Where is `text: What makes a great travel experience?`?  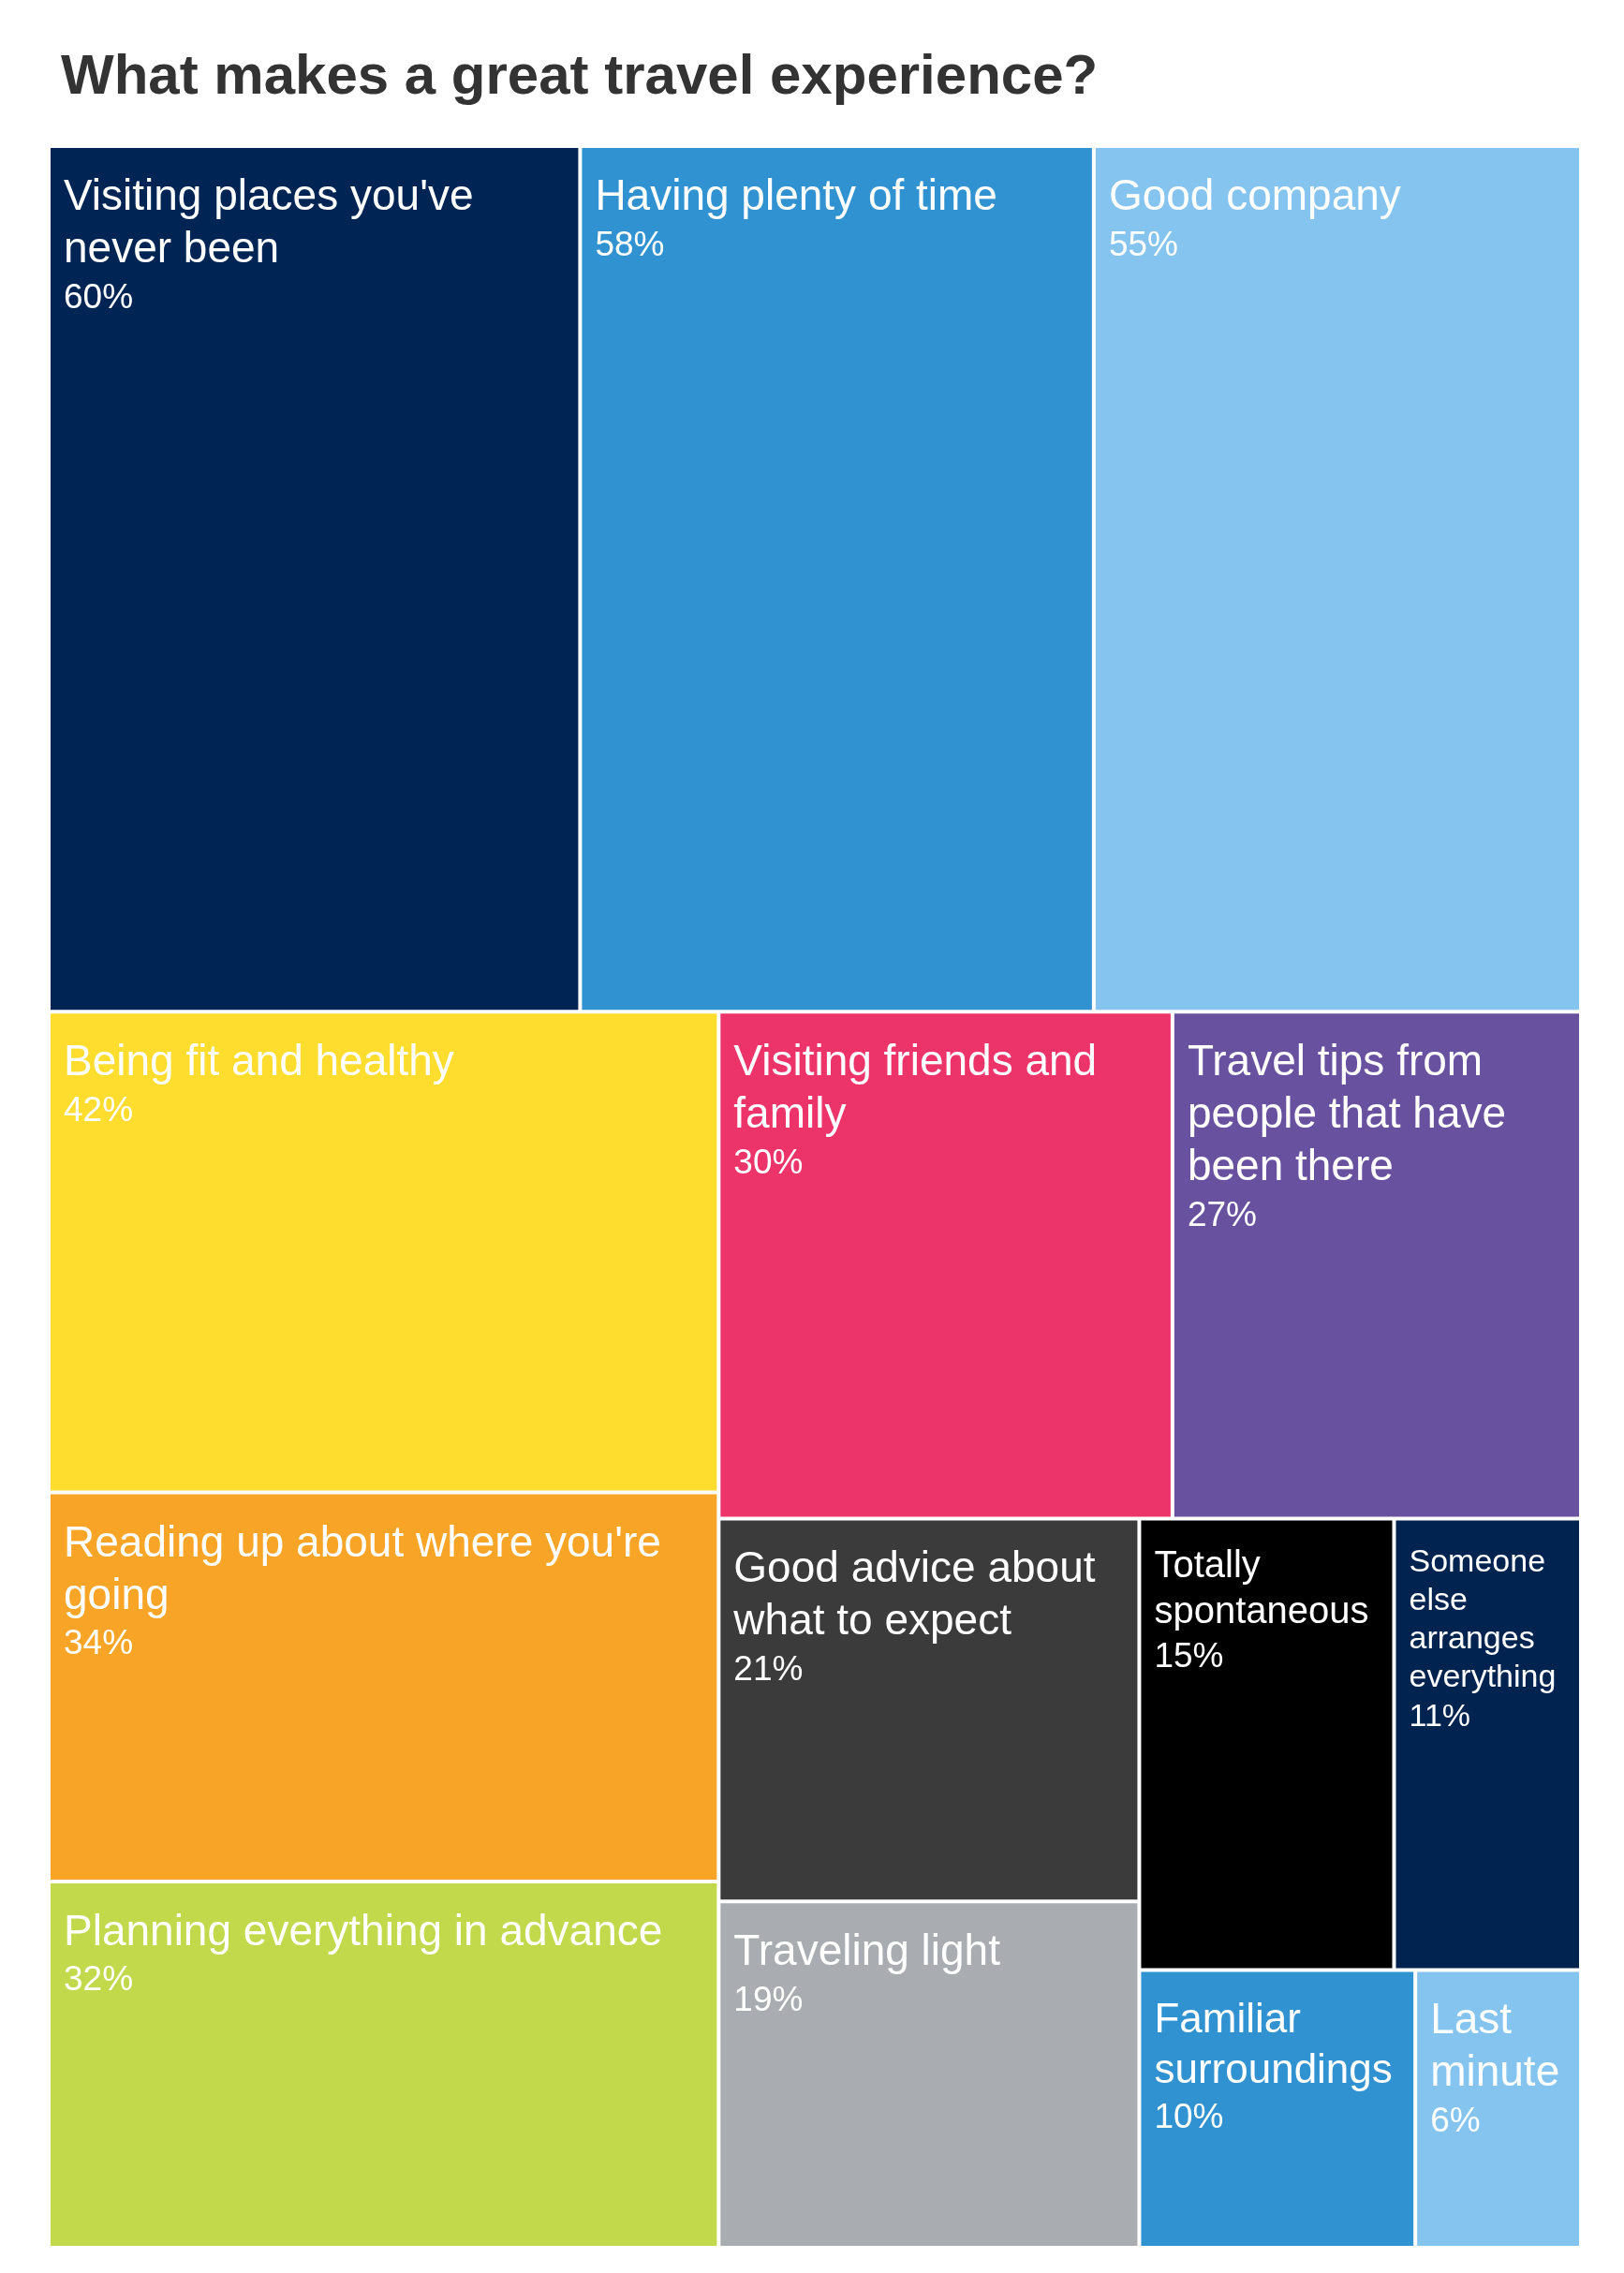
text: What makes a great travel experience? is located at coordinates (580, 74).